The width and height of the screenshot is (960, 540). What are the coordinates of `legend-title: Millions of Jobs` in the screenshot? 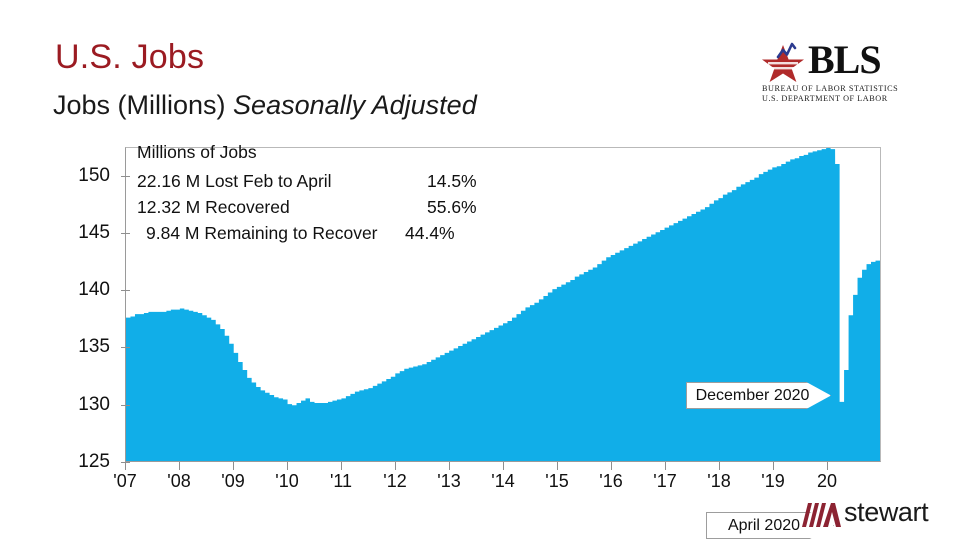 It's located at (197, 152).